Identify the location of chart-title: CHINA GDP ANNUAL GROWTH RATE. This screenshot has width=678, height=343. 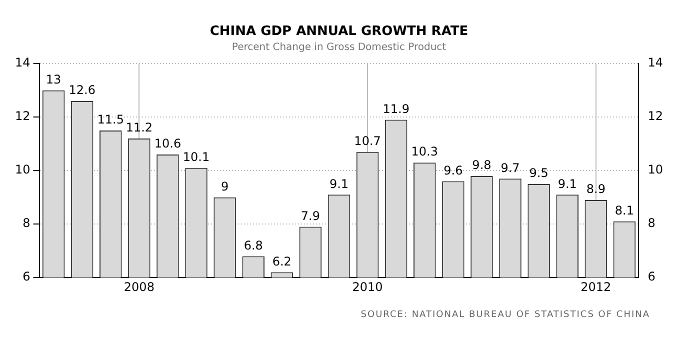
(339, 32).